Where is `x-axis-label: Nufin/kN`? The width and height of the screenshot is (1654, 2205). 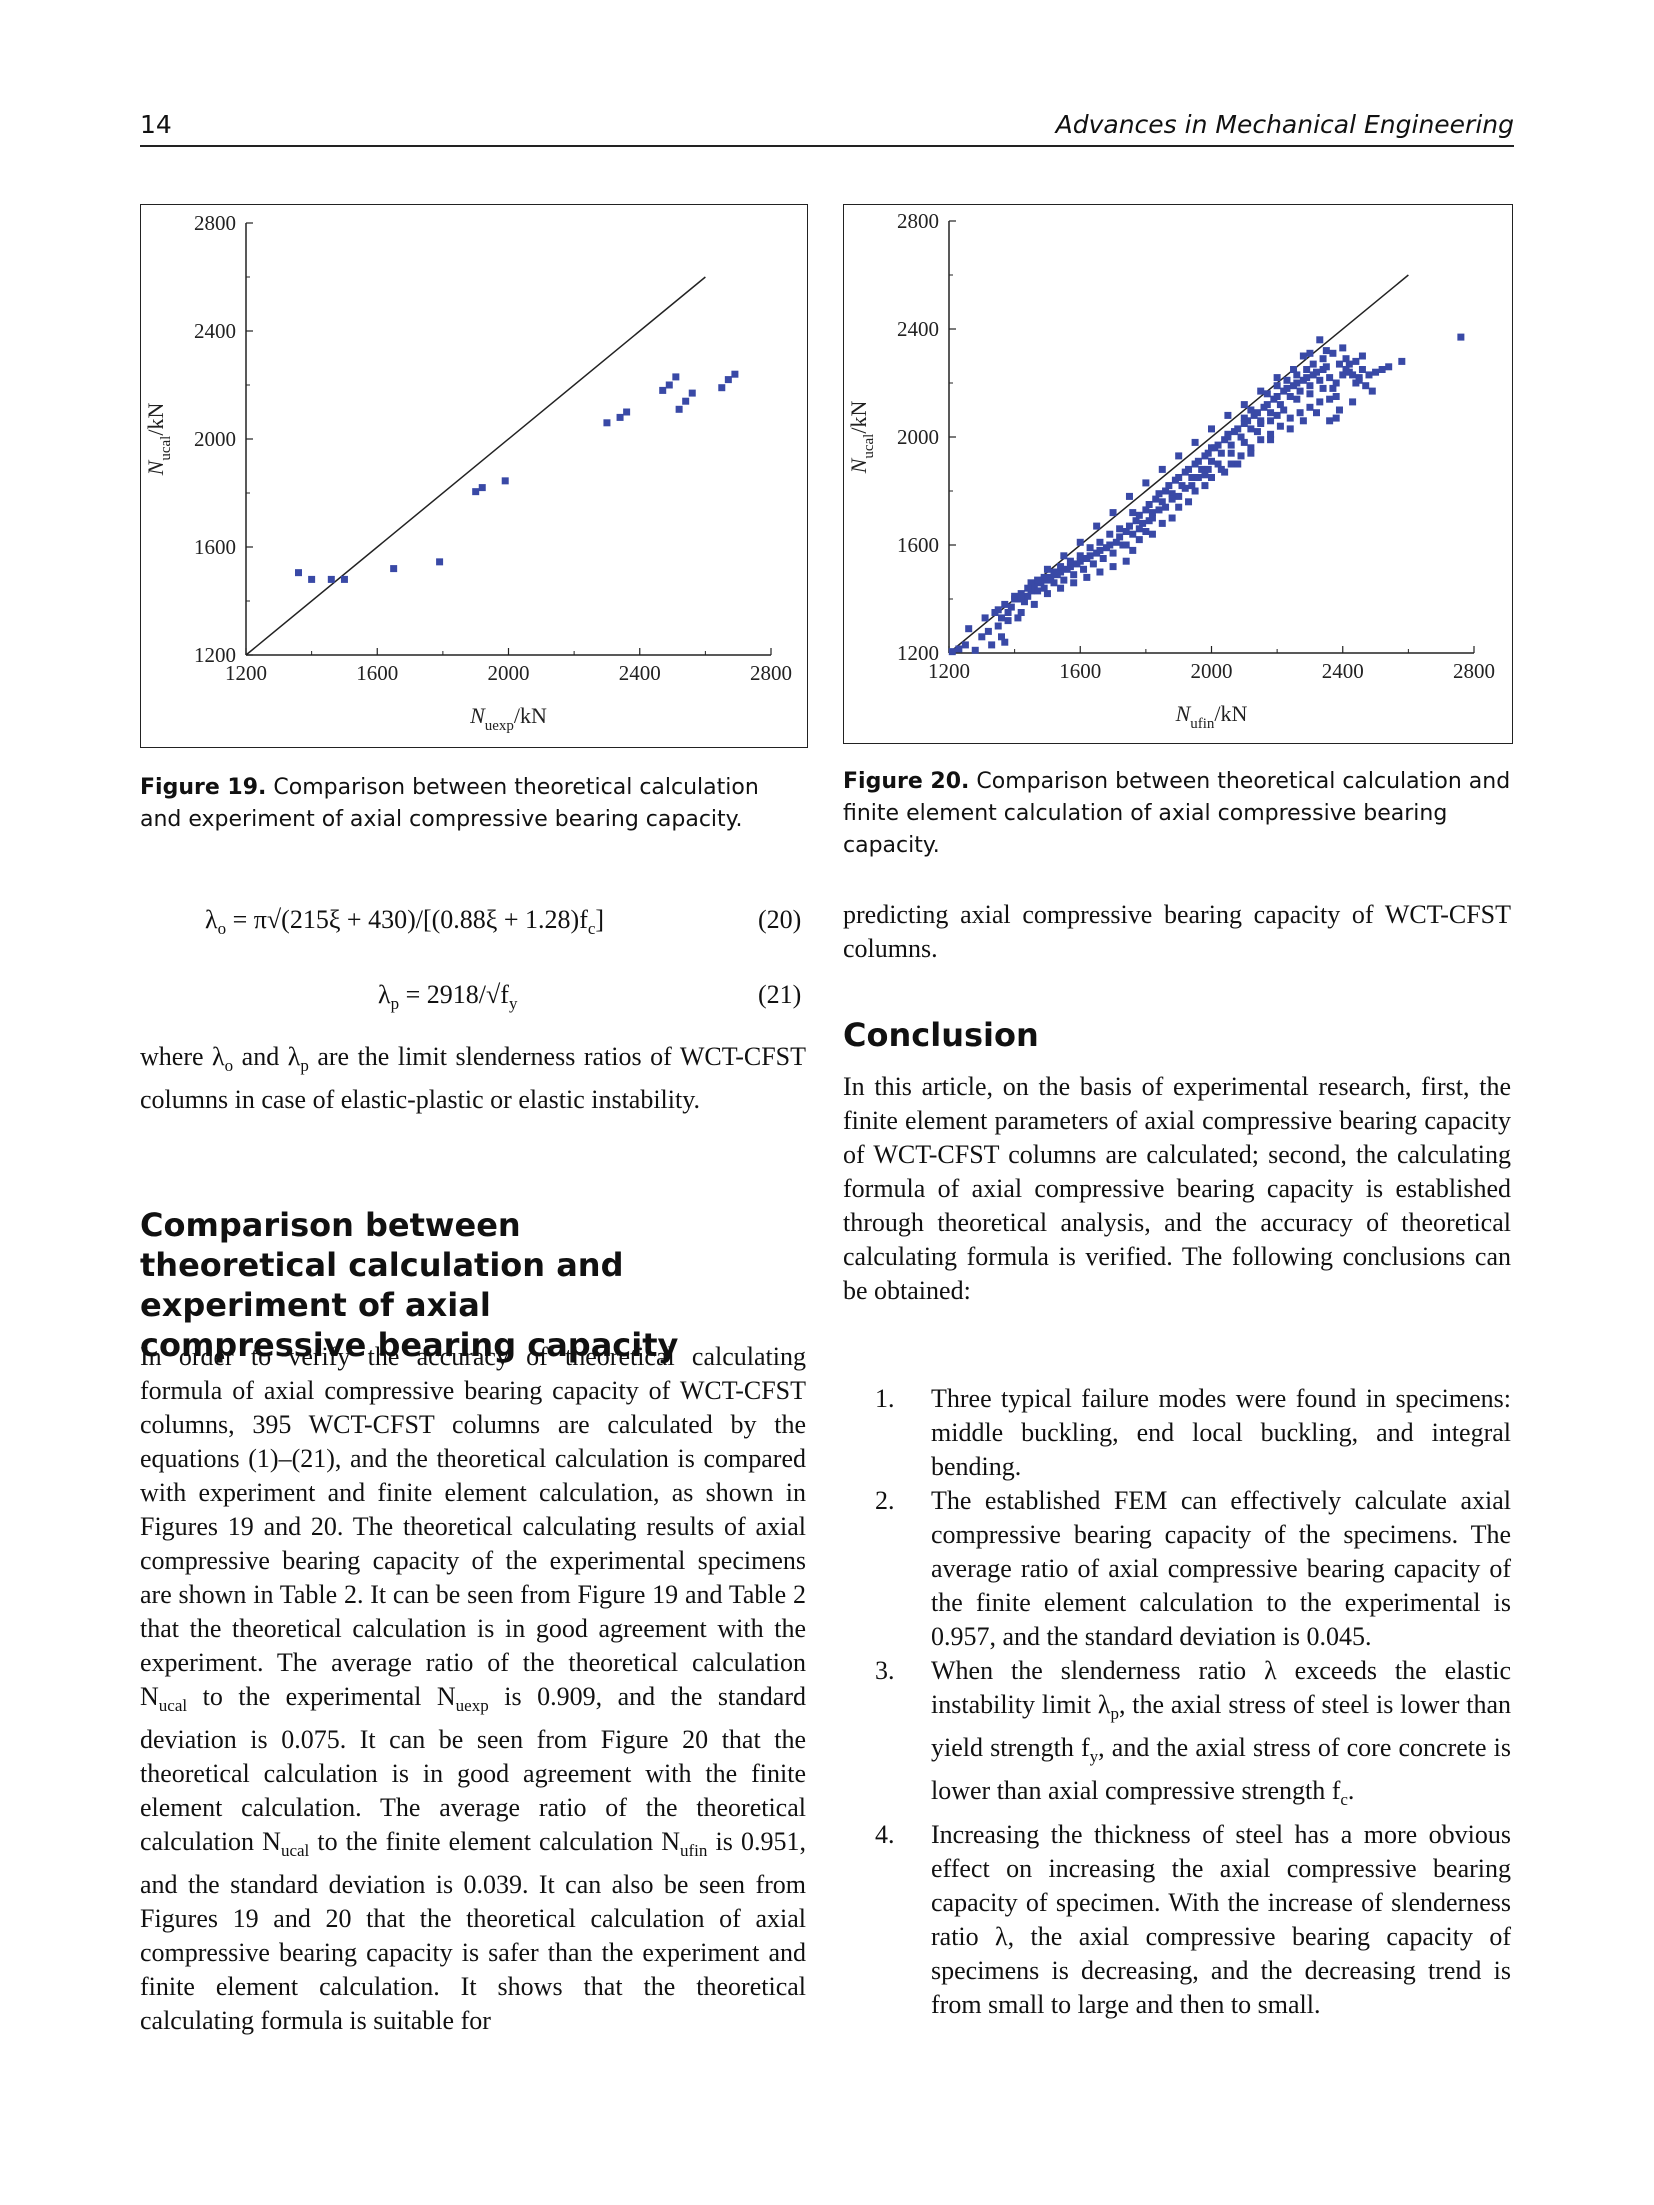 x-axis-label: Nufin/kN is located at coordinates (1211, 716).